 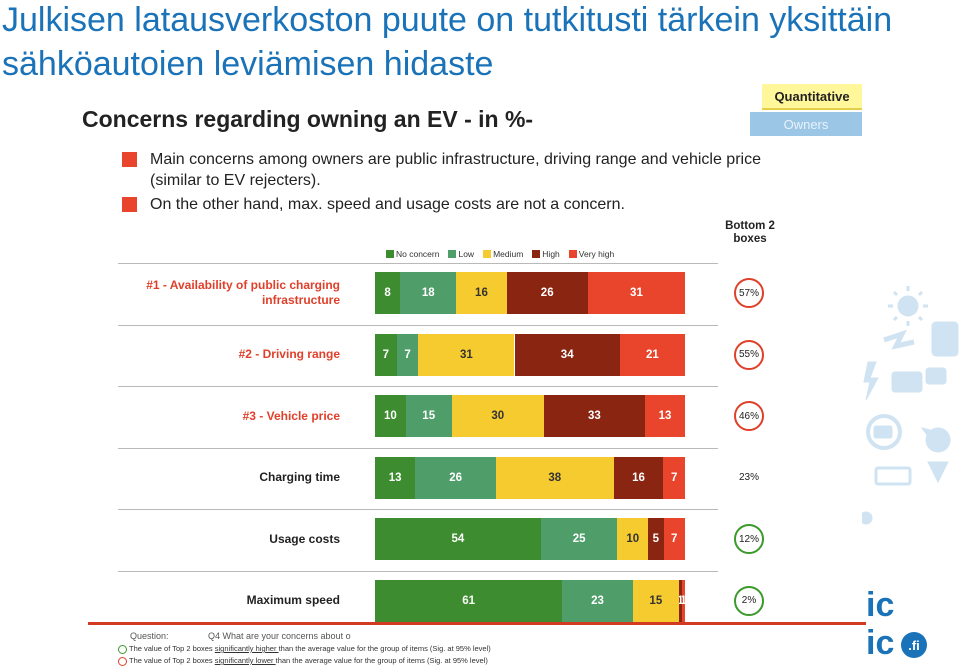 I want to click on logo-line-2: ic, so click(x=880, y=643).